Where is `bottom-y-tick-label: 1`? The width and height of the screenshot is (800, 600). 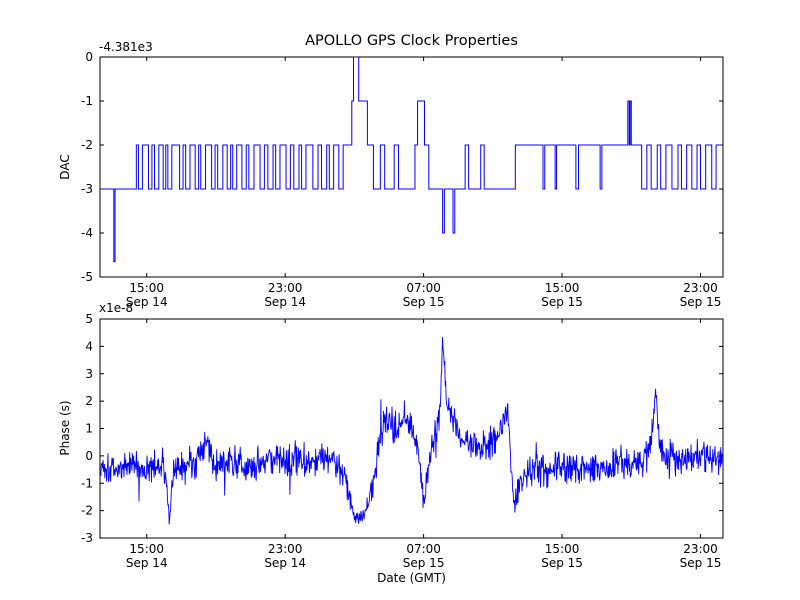
bottom-y-tick-label: 1 is located at coordinates (89, 429).